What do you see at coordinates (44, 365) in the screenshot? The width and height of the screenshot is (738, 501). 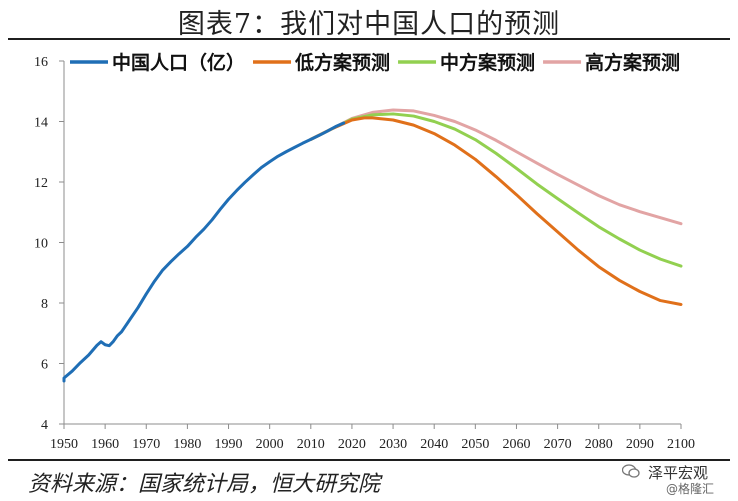 I see `y-tick-label: 6` at bounding box center [44, 365].